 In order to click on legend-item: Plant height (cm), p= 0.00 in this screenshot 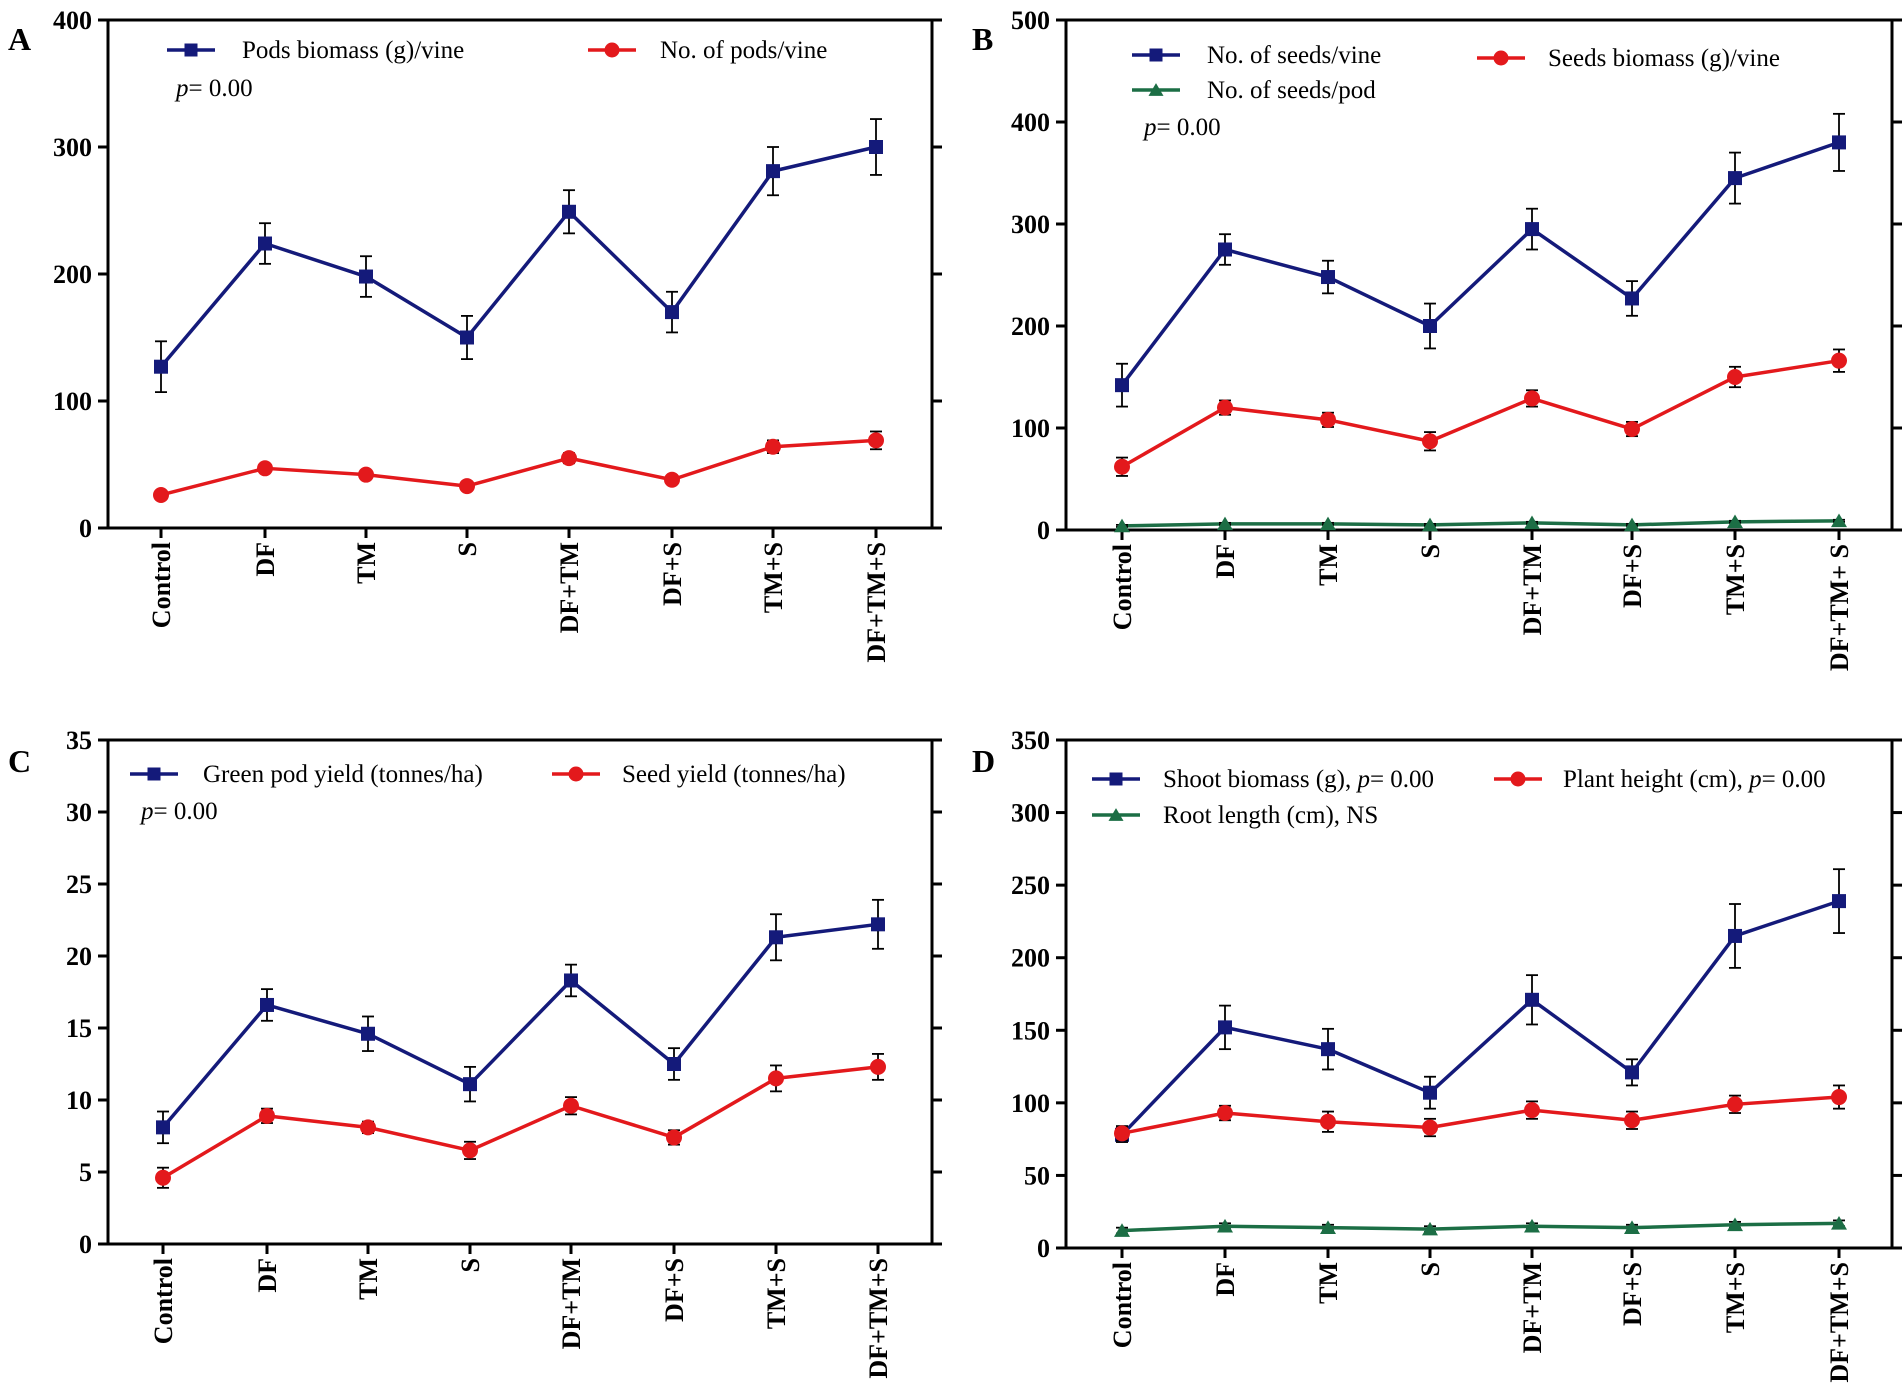, I will do `click(1660, 779)`.